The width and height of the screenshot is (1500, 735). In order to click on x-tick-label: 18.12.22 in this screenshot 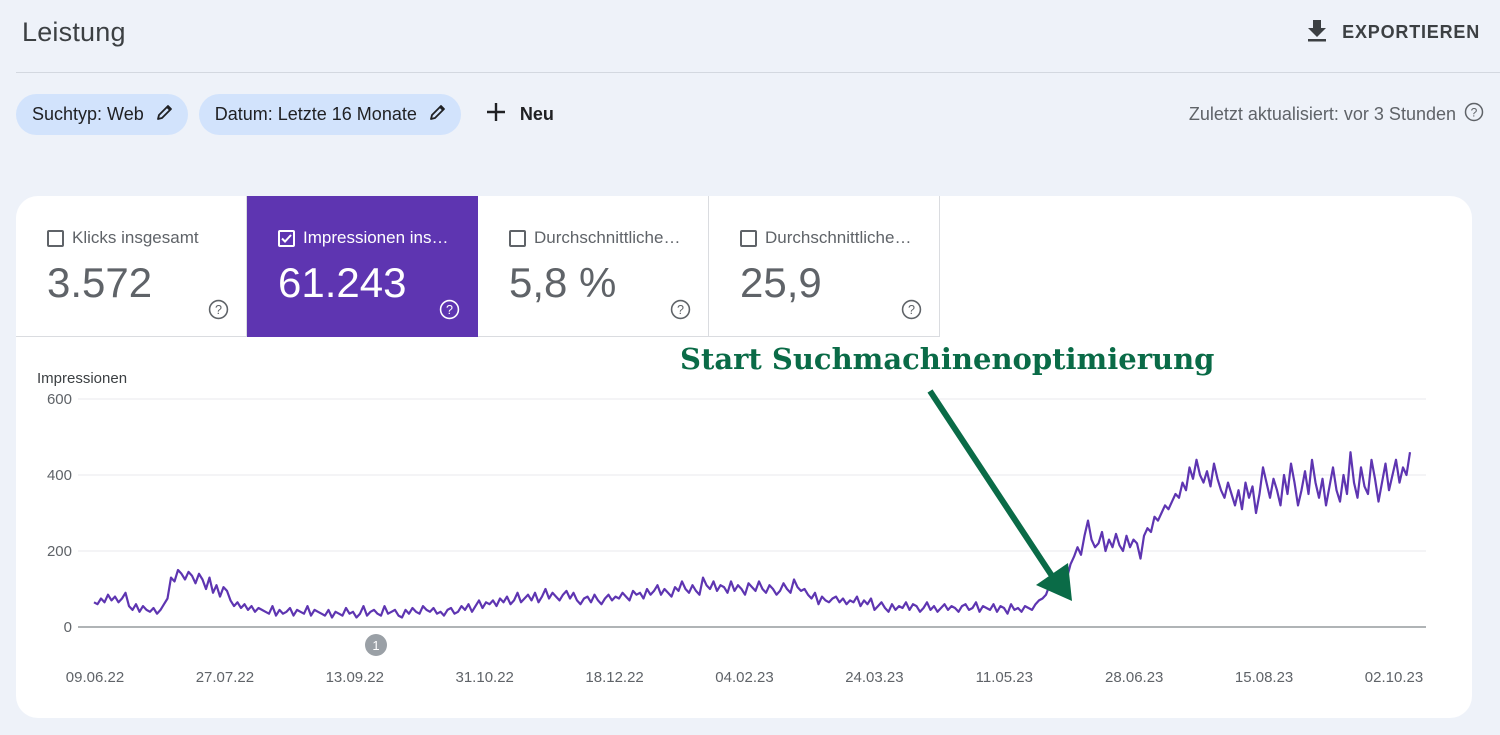, I will do `click(614, 677)`.